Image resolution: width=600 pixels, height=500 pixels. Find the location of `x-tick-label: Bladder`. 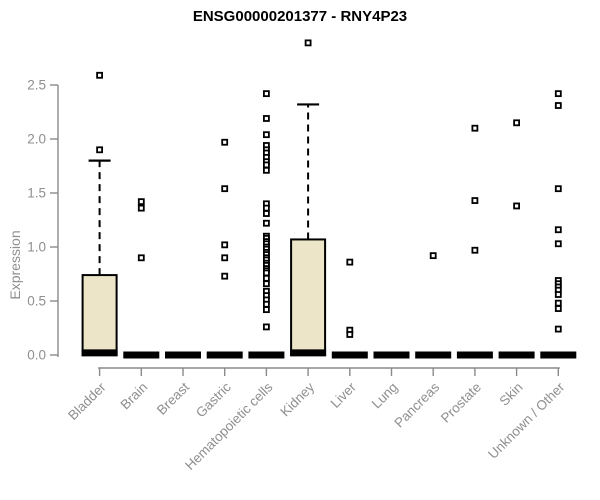

x-tick-label: Bladder is located at coordinates (87, 401).